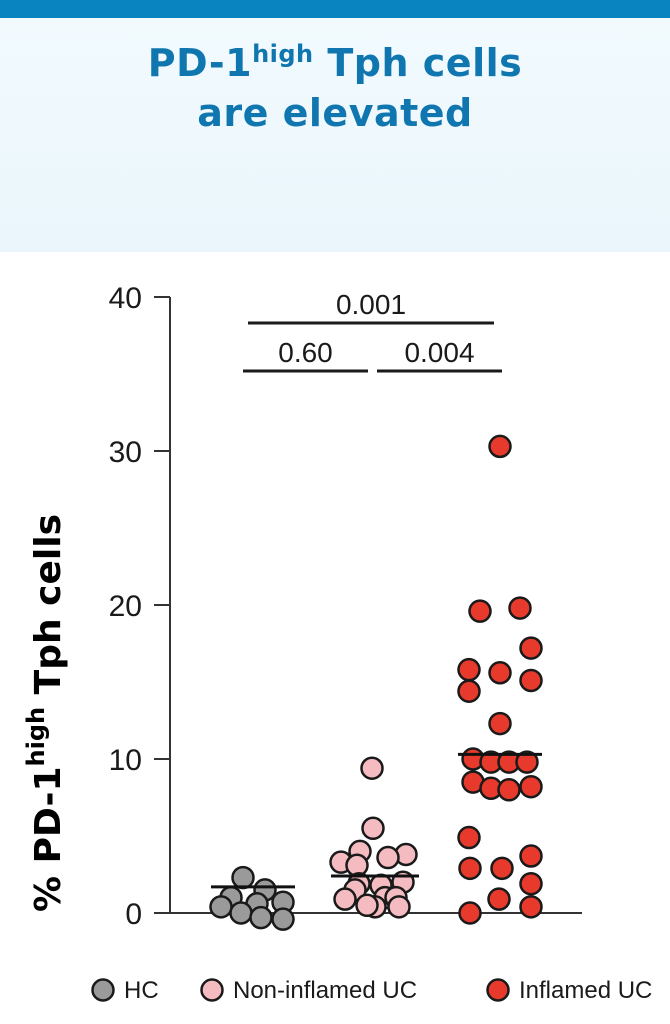 The height and width of the screenshot is (1024, 670). Describe the element at coordinates (335, 62) in the screenshot. I see `title-line-1: PD-1high Tph cells` at that location.